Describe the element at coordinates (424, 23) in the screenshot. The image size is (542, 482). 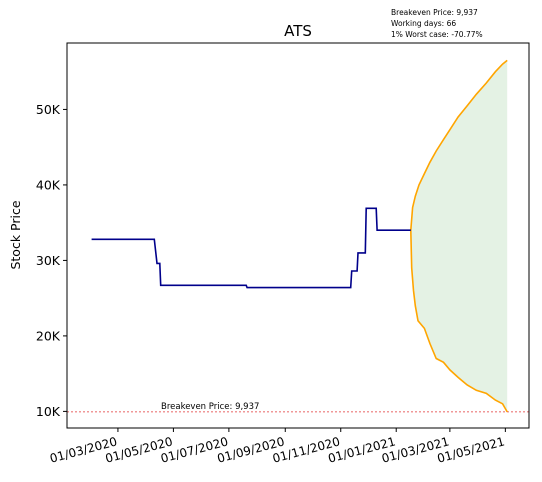
I see `info-working-days: Working days: 66` at that location.